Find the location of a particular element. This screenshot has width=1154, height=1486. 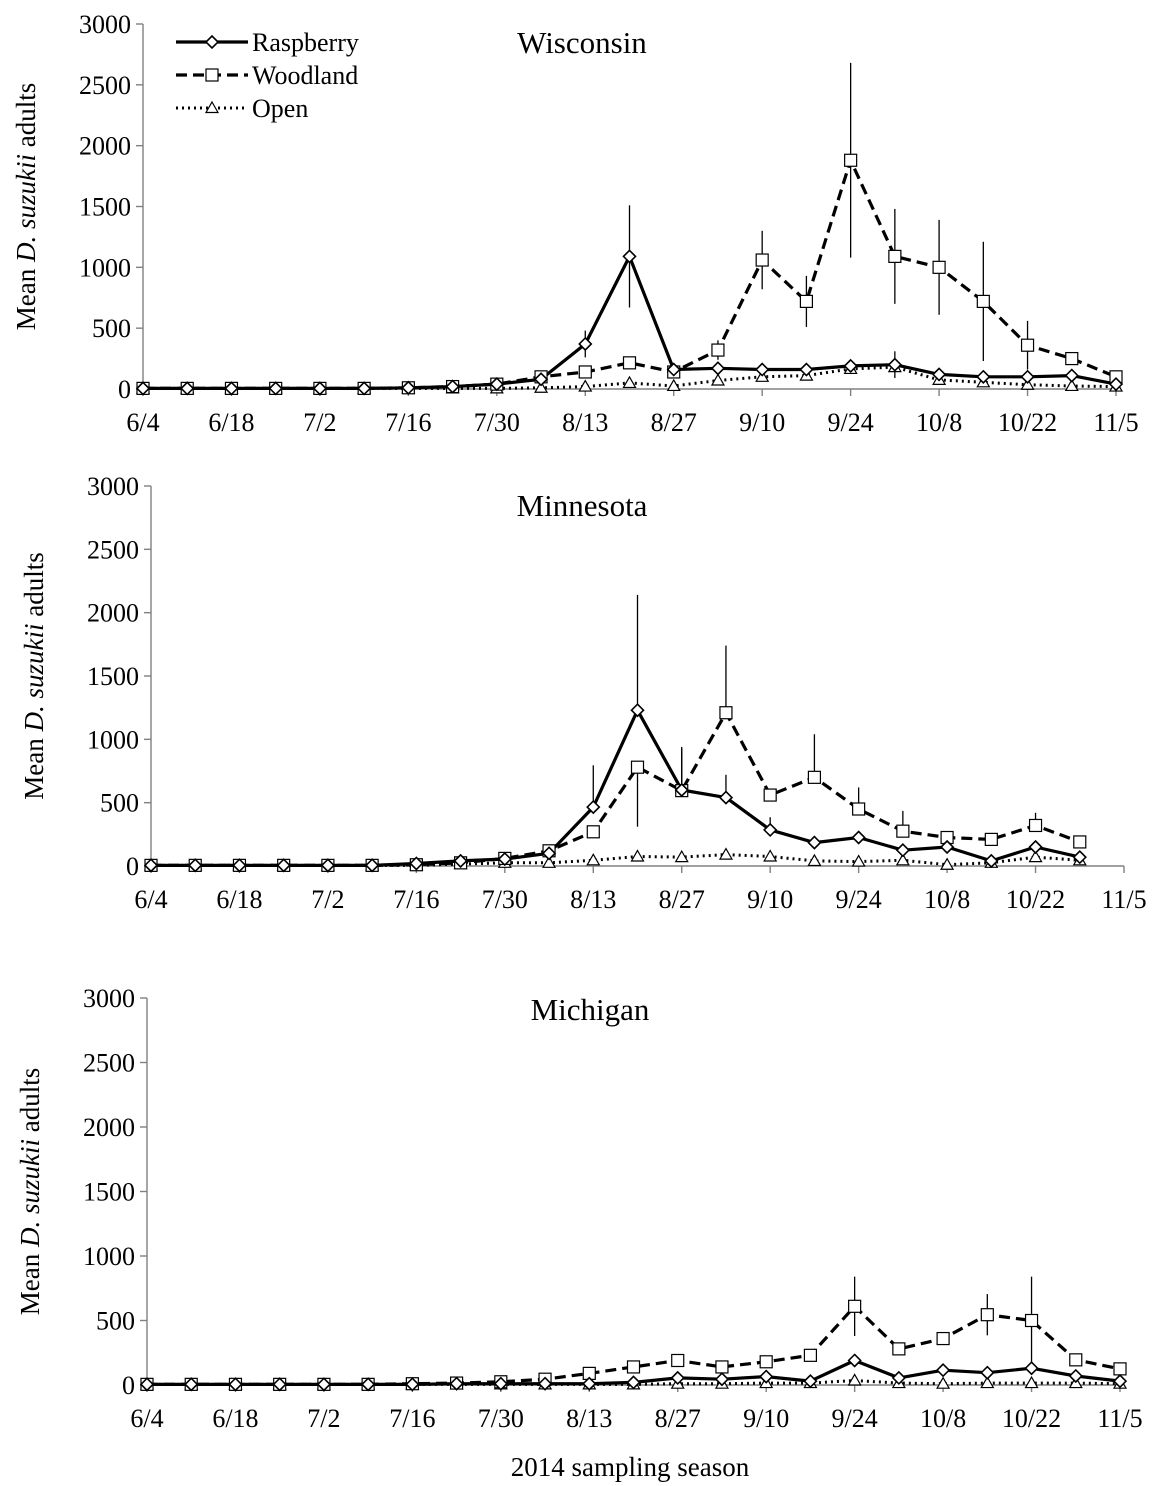

legend: Raspberry Woodland Open is located at coordinates (267, 75).